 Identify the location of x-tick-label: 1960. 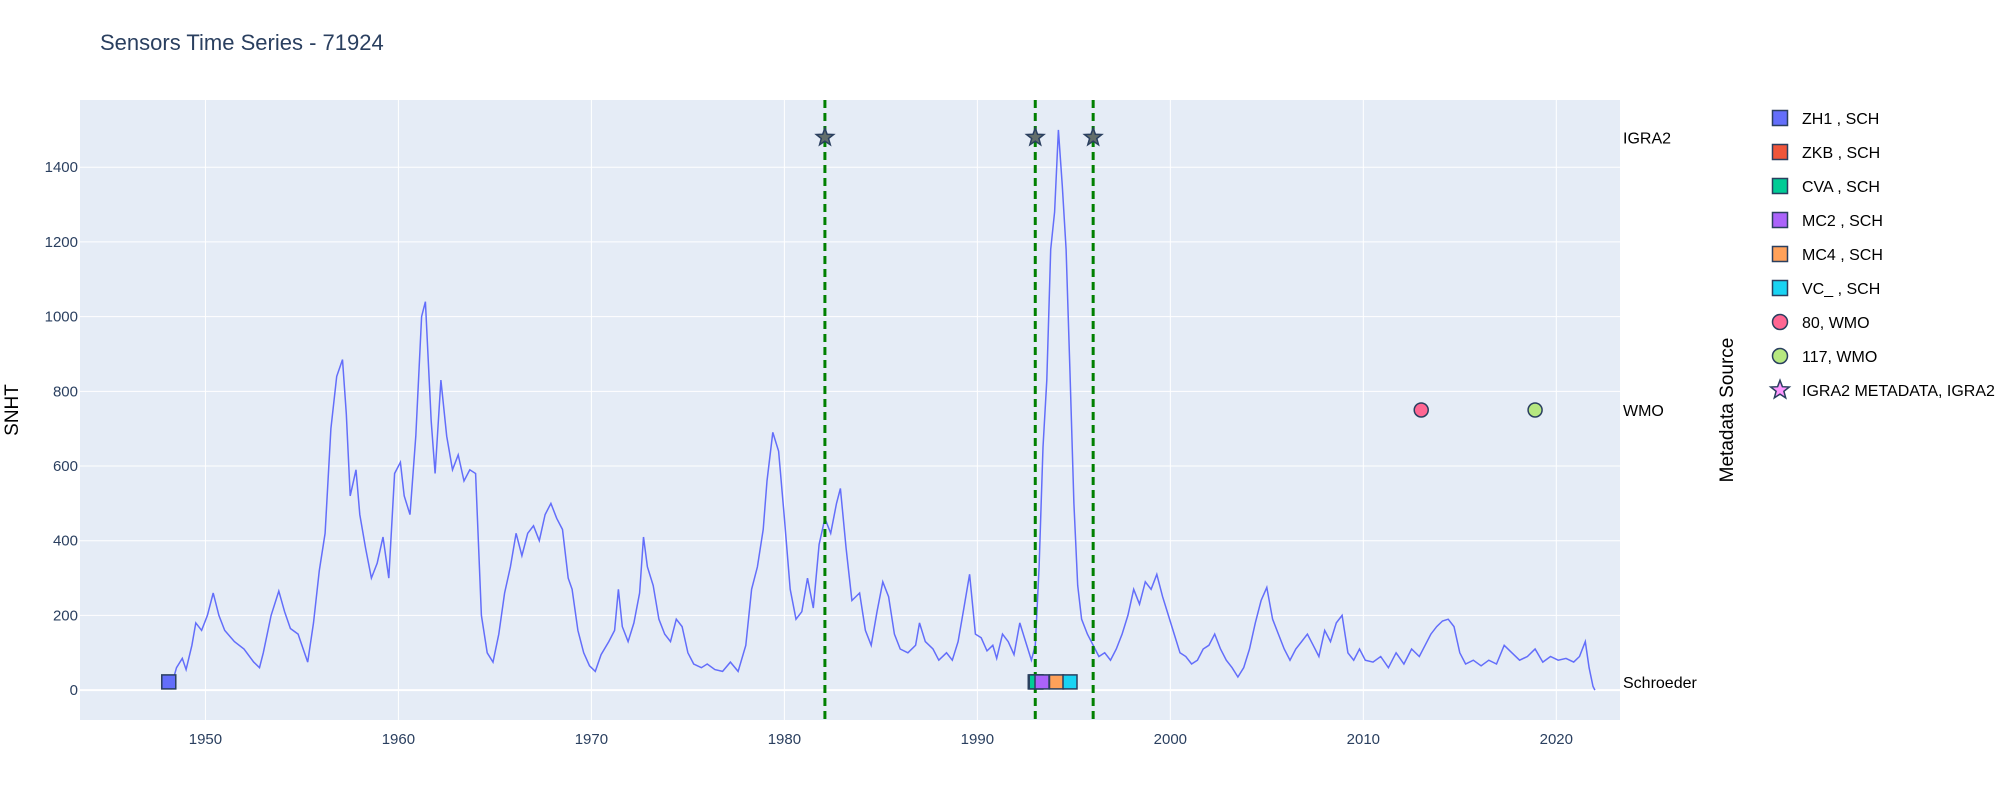
(398, 739).